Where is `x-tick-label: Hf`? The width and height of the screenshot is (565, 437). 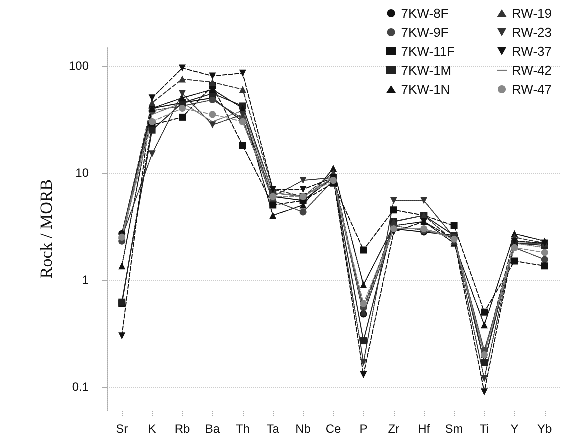
x-tick-label: Hf is located at coordinates (424, 429).